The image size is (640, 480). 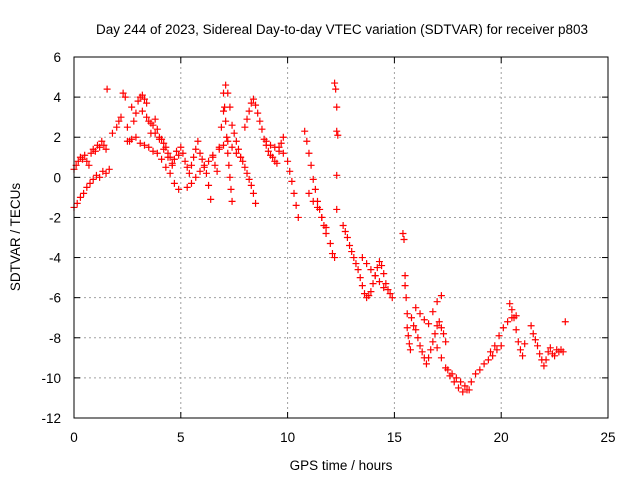 What do you see at coordinates (15, 237) in the screenshot?
I see `y-axis-label: SDTVAR / TECUs` at bounding box center [15, 237].